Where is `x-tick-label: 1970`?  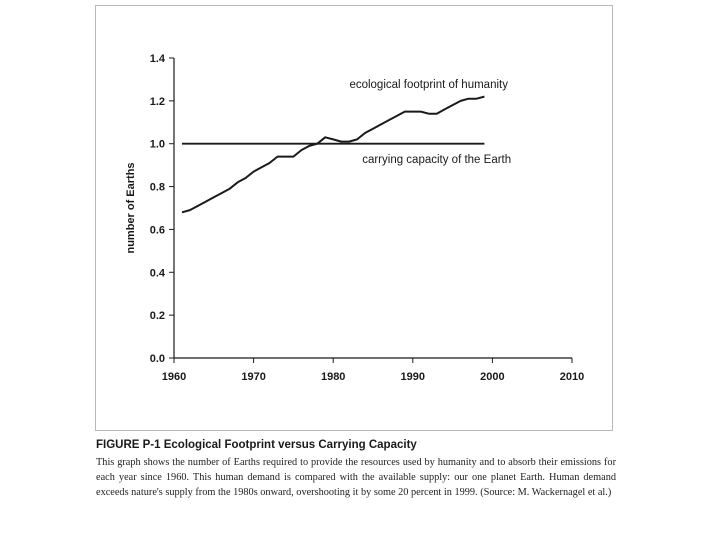
x-tick-label: 1970 is located at coordinates (253, 377).